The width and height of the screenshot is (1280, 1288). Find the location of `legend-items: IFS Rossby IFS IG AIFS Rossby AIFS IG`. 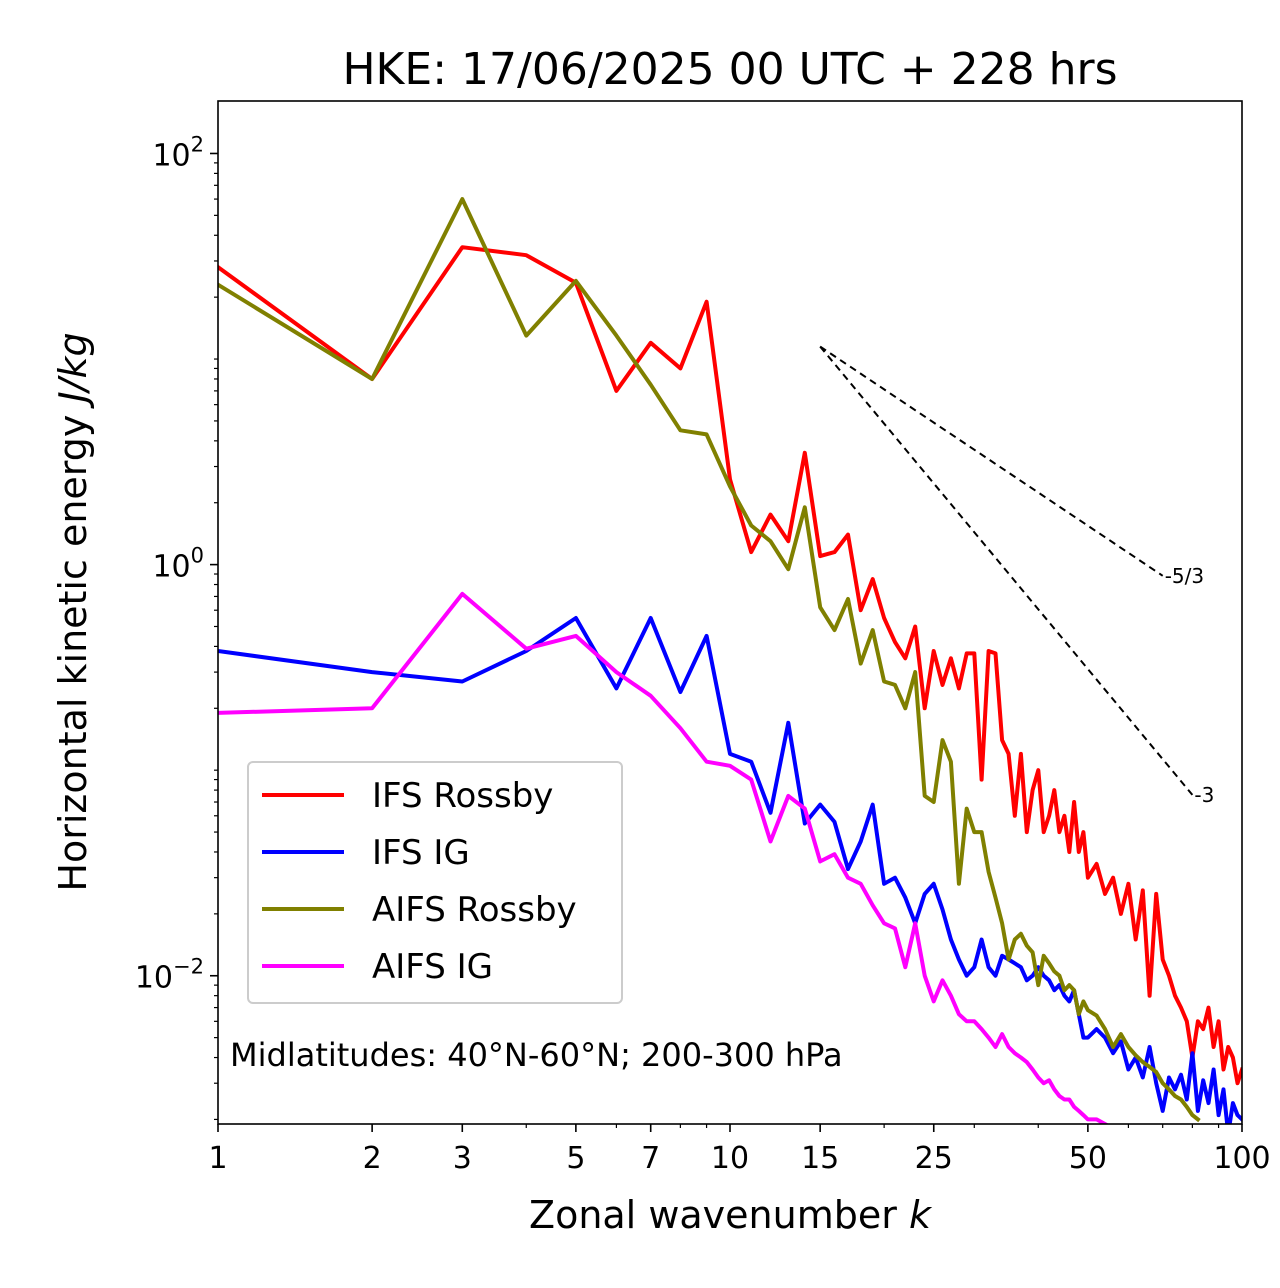

legend-items: IFS Rossby IFS IG AIFS Rossby AIFS IG is located at coordinates (419, 881).